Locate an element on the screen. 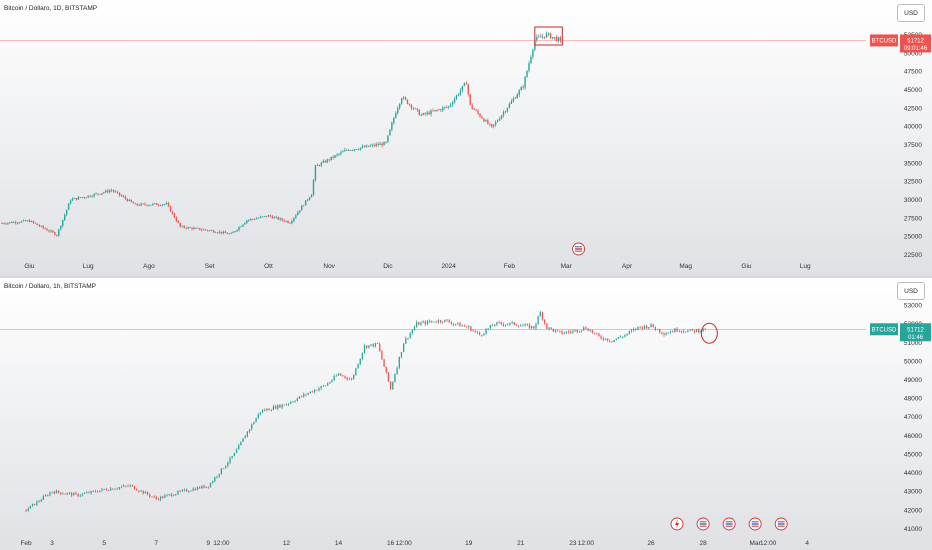 The height and width of the screenshot is (550, 932). panel-separator is located at coordinates (466, 277).